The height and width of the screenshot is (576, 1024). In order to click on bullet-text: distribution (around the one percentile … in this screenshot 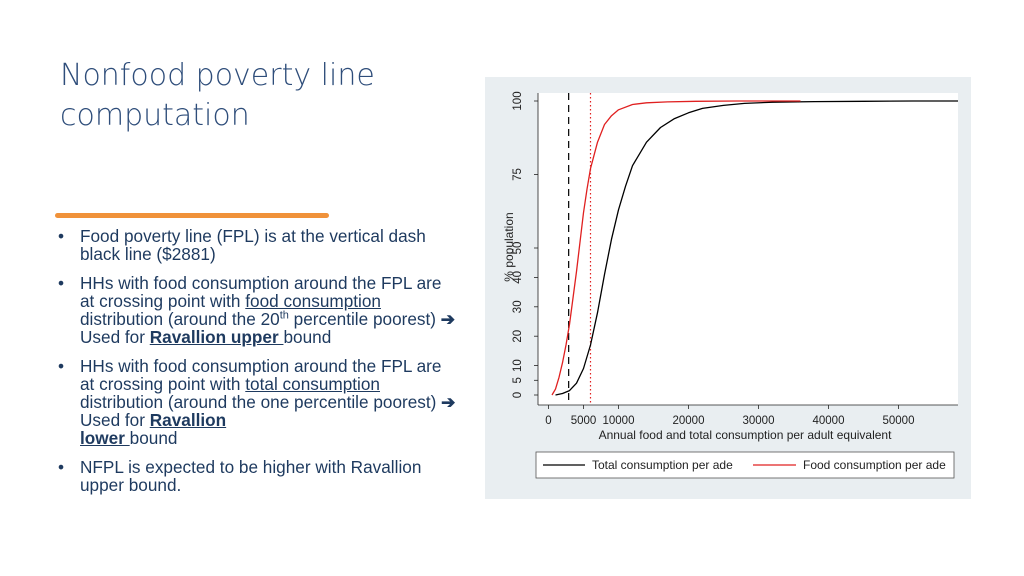, I will do `click(261, 402)`.